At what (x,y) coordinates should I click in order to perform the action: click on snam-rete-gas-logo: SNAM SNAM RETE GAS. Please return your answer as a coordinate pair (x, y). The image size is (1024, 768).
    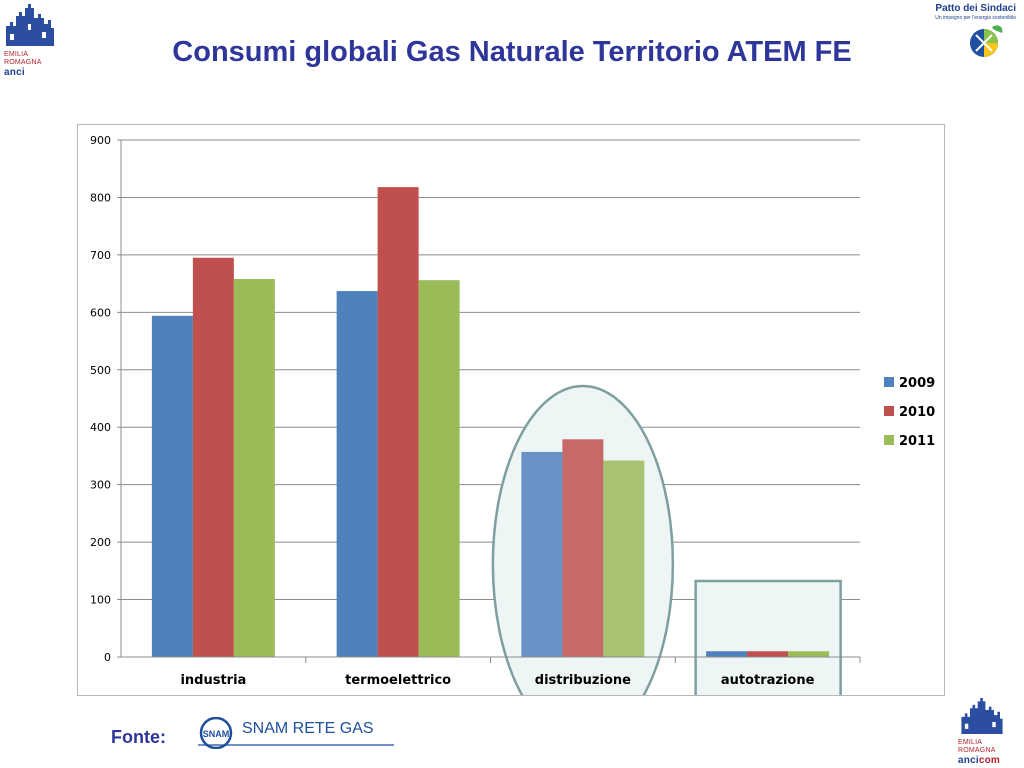
    Looking at the image, I should click on (296, 735).